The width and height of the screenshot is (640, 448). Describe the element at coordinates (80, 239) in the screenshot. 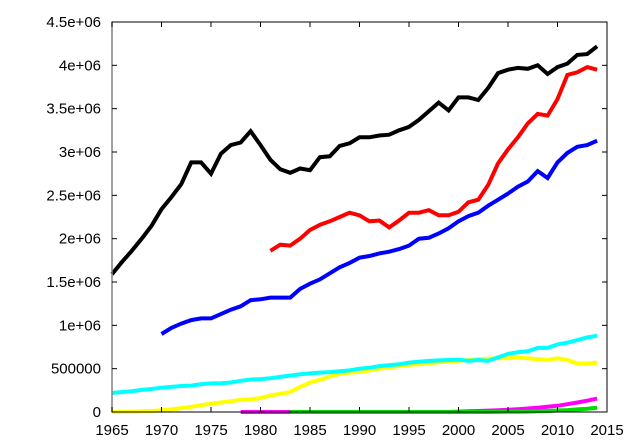

I see `y-tick-label: 2e+06` at that location.